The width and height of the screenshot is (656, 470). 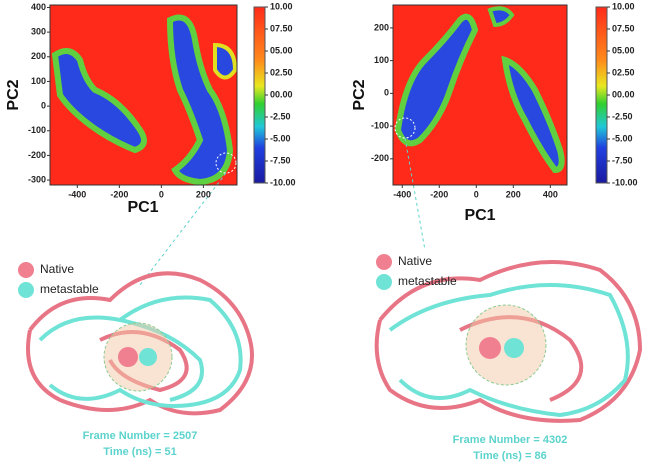 I want to click on landscape-right, so click(x=480, y=95).